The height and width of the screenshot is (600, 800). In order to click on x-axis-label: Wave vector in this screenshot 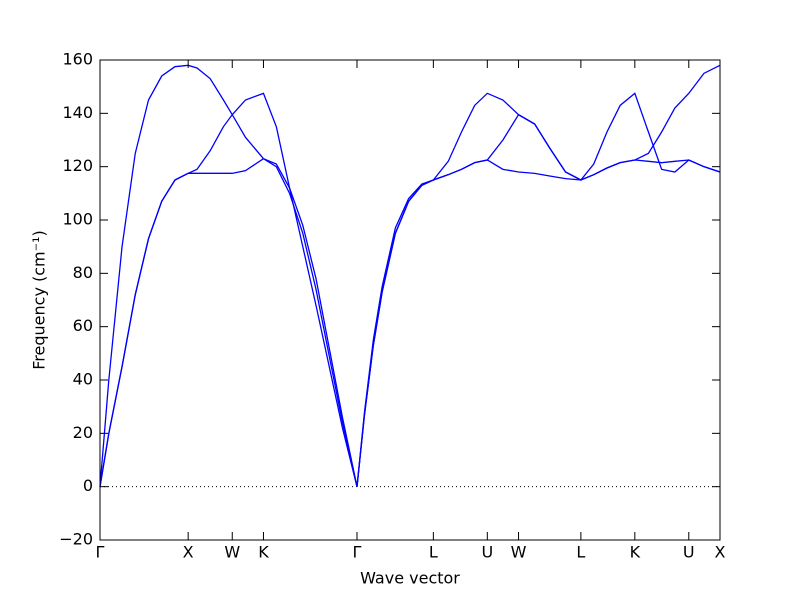, I will do `click(410, 578)`.